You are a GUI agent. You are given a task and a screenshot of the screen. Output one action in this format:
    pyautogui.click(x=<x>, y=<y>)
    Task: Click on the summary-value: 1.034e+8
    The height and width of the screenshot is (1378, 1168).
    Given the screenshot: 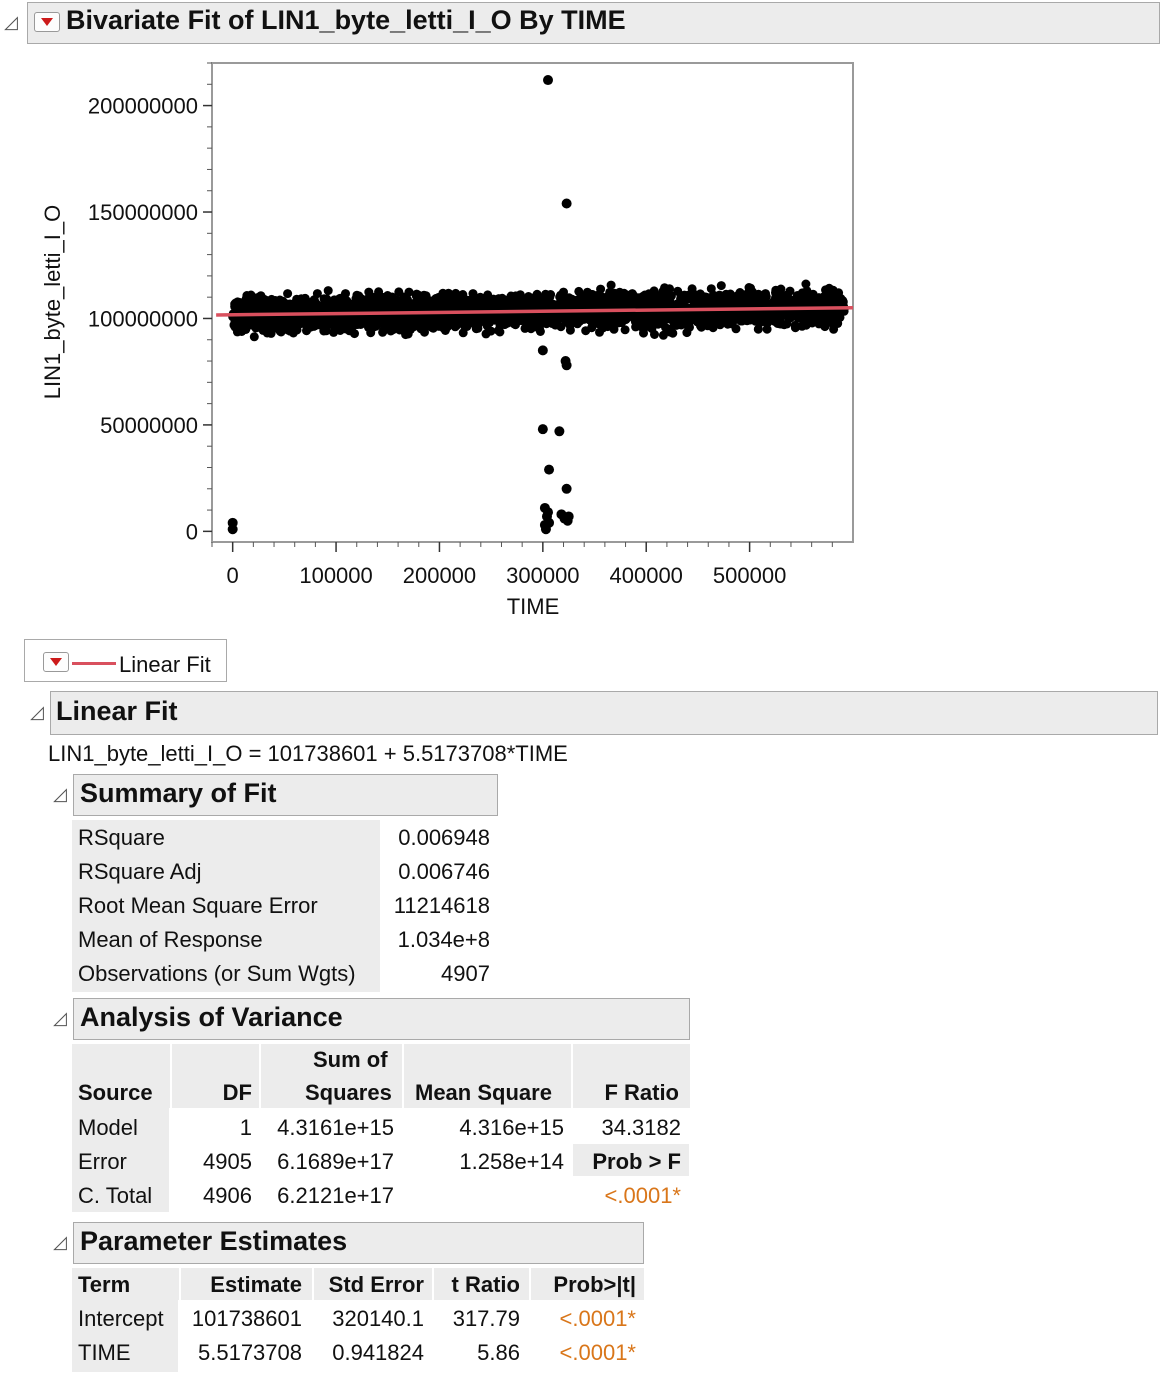 What is the action you would take?
    pyautogui.click(x=443, y=939)
    